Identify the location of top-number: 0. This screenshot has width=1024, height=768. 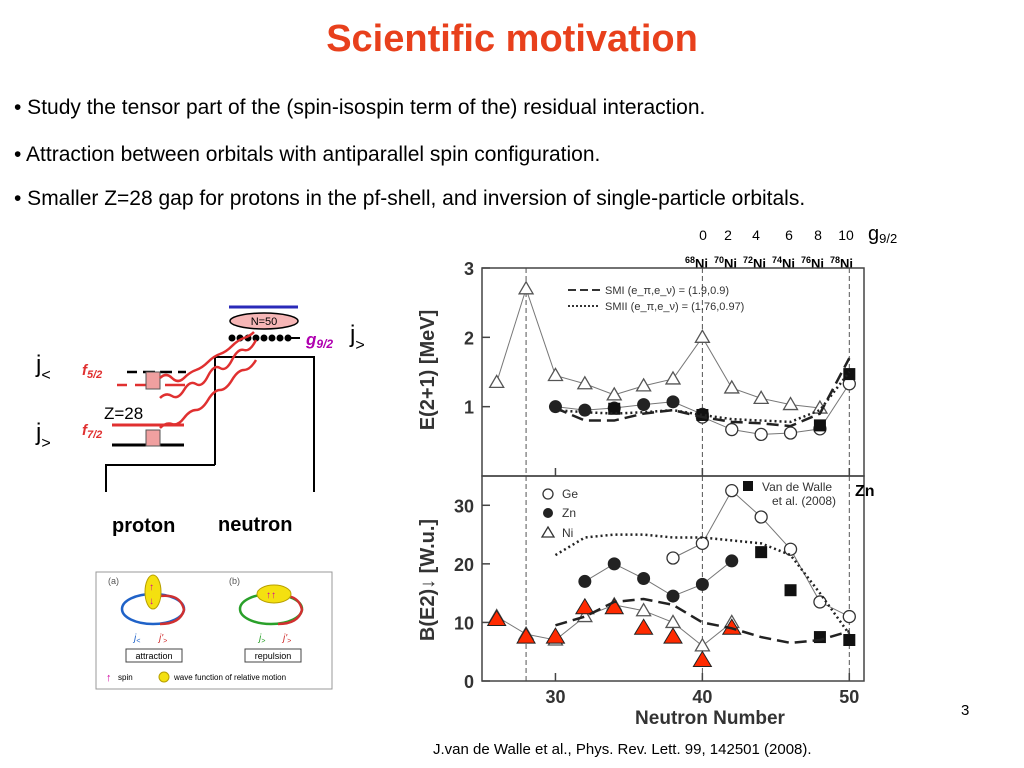
(703, 235).